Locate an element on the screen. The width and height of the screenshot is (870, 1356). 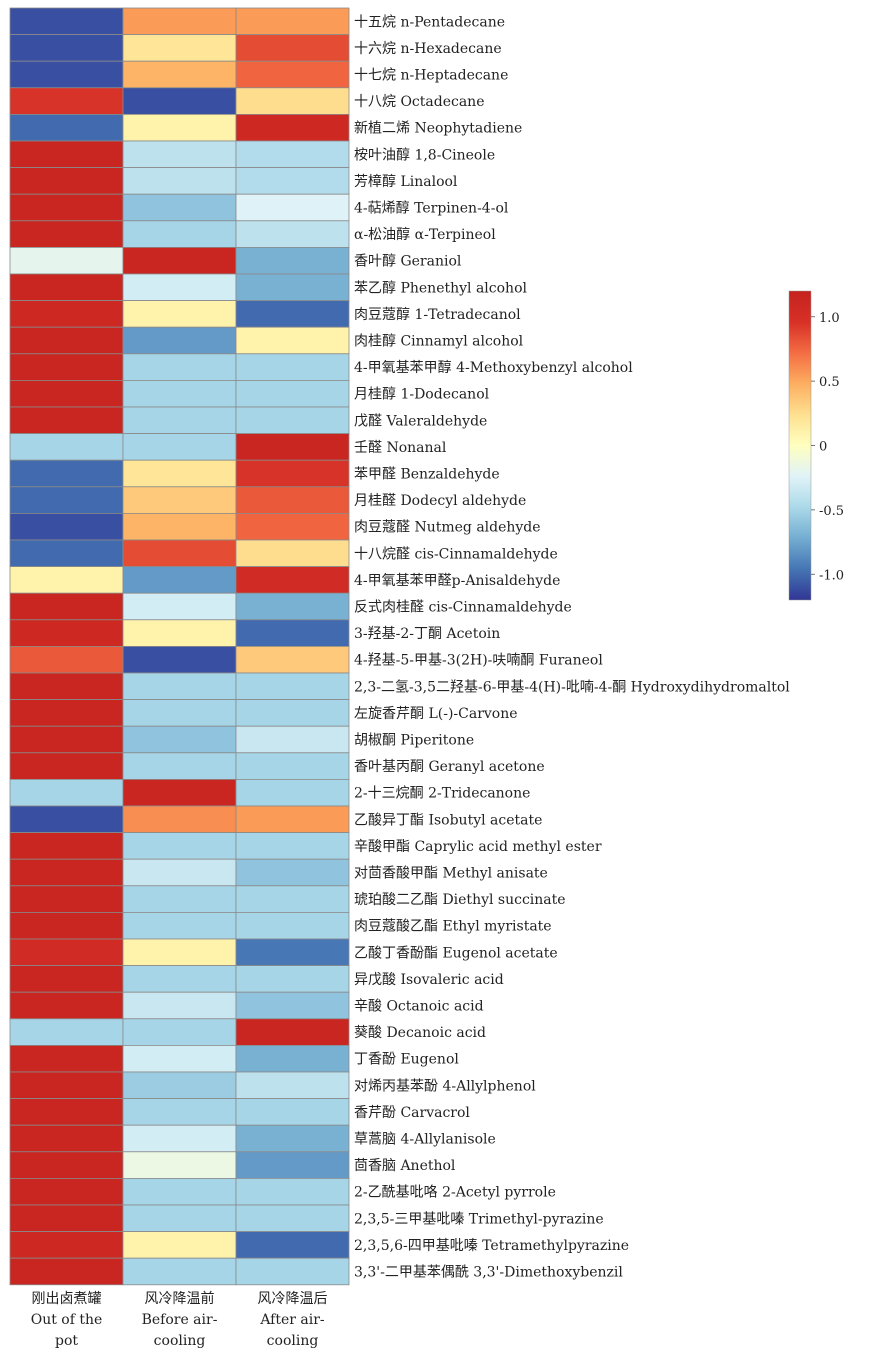
scale-tick-label: 0 is located at coordinates (823, 447).